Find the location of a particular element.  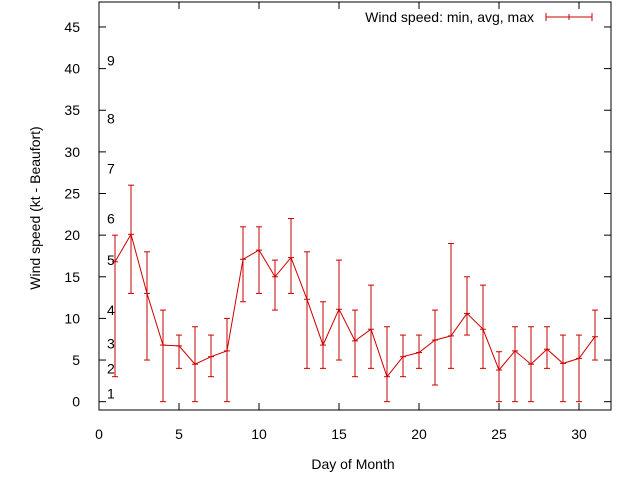

y-tick-label: 30 is located at coordinates (72, 152).